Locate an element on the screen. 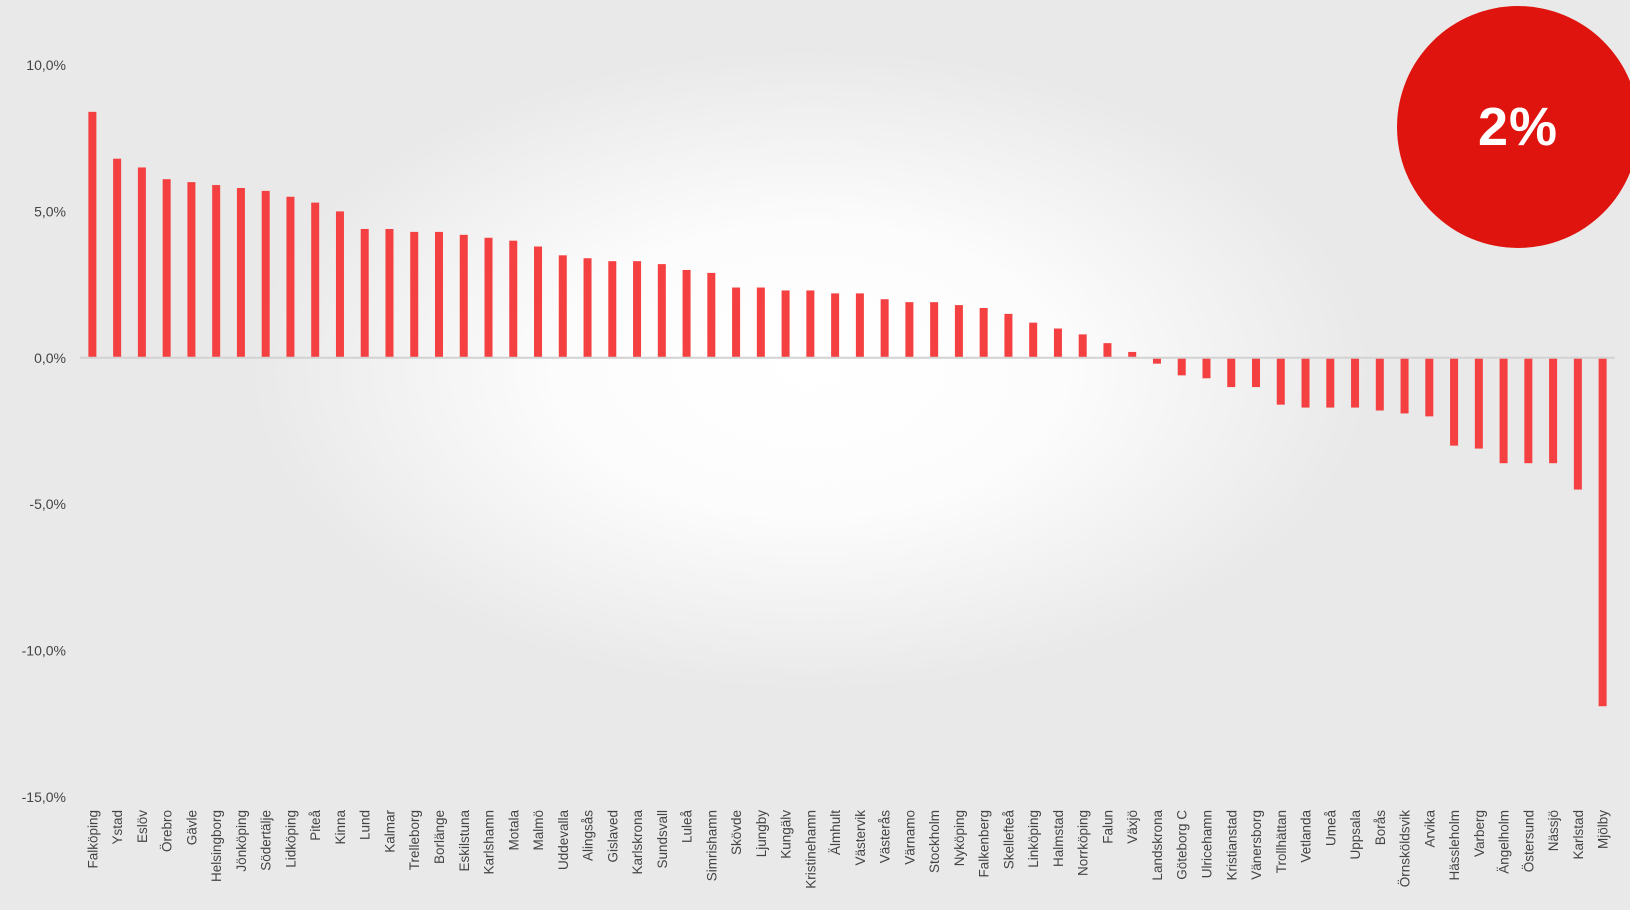 This screenshot has height=910, width=1630. badge-text: 2% is located at coordinates (1518, 127).